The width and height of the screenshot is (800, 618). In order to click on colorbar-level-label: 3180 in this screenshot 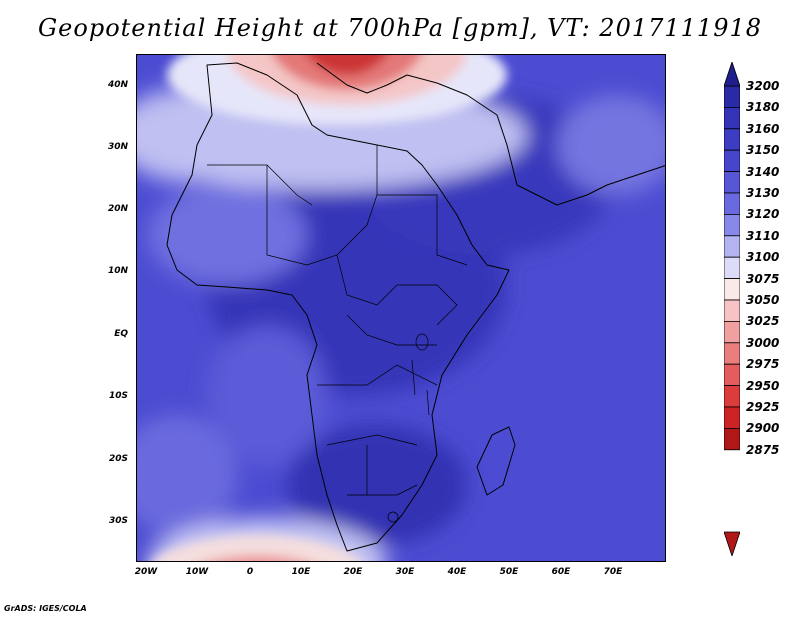, I will do `click(763, 107)`.